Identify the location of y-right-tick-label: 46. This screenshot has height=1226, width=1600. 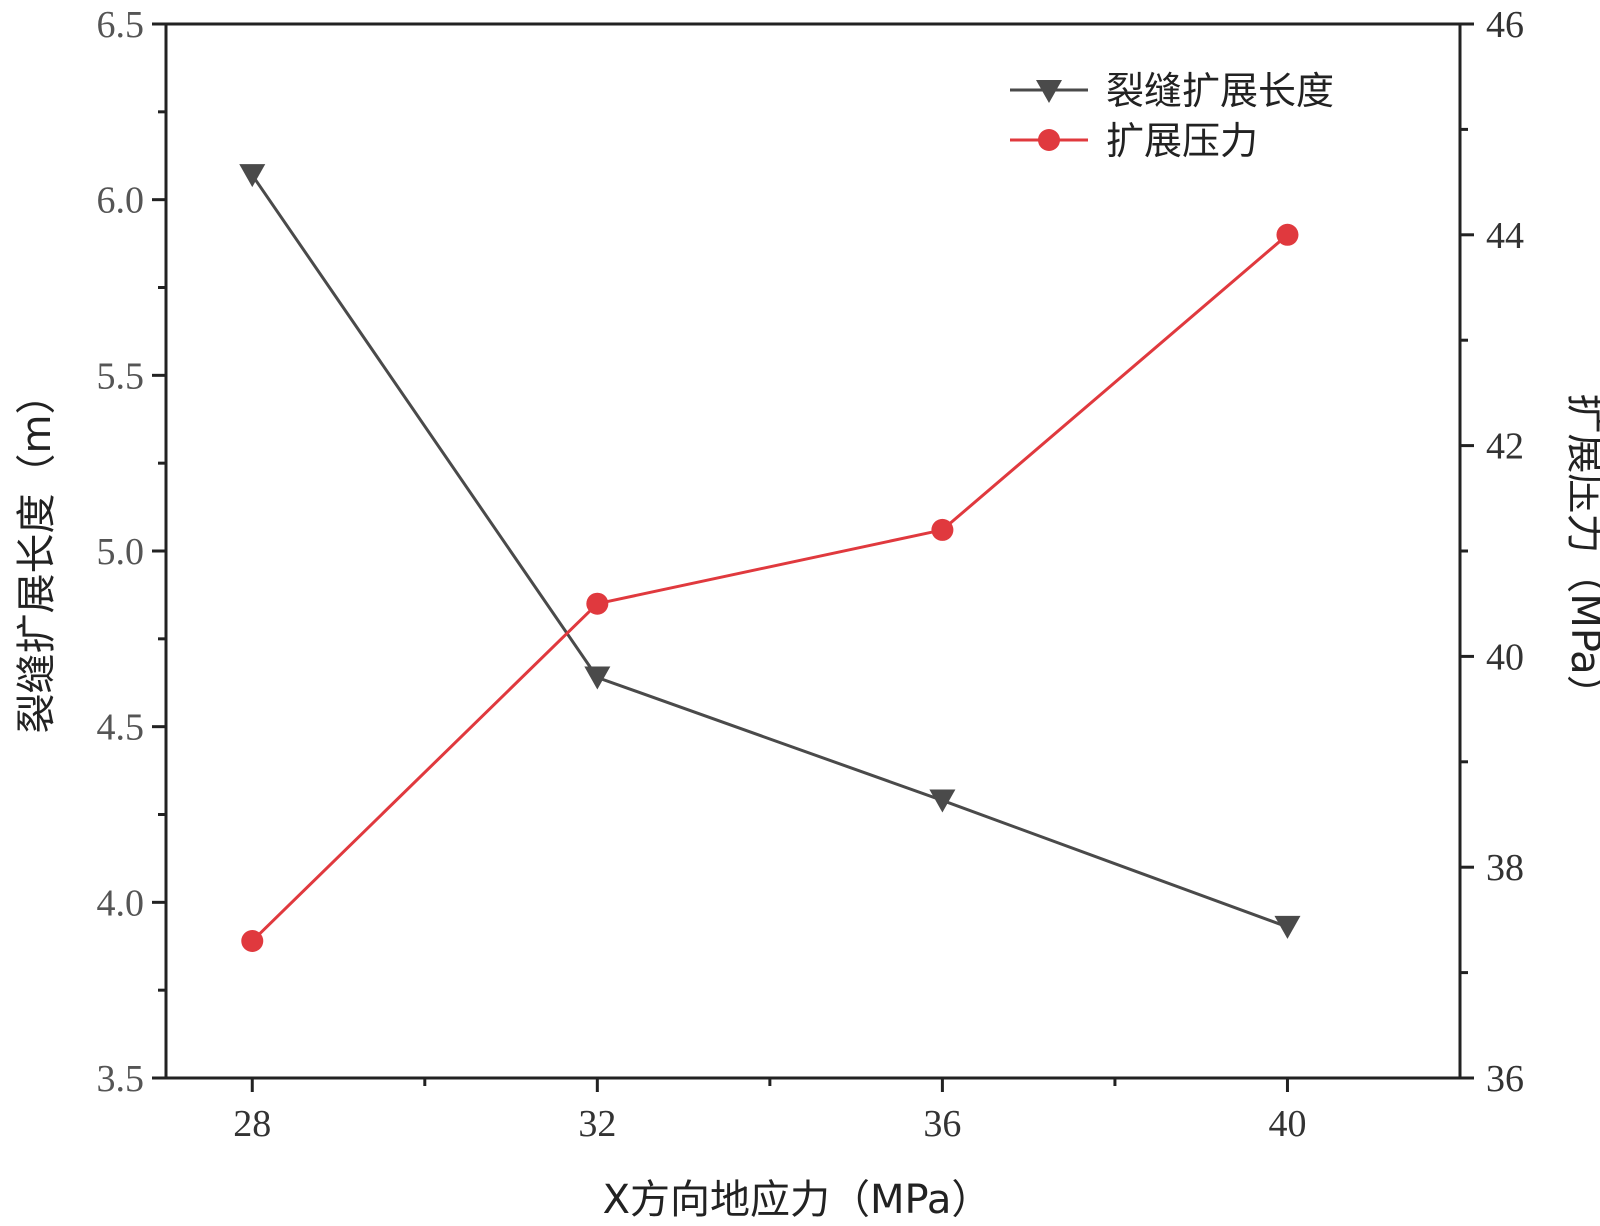
(1505, 25).